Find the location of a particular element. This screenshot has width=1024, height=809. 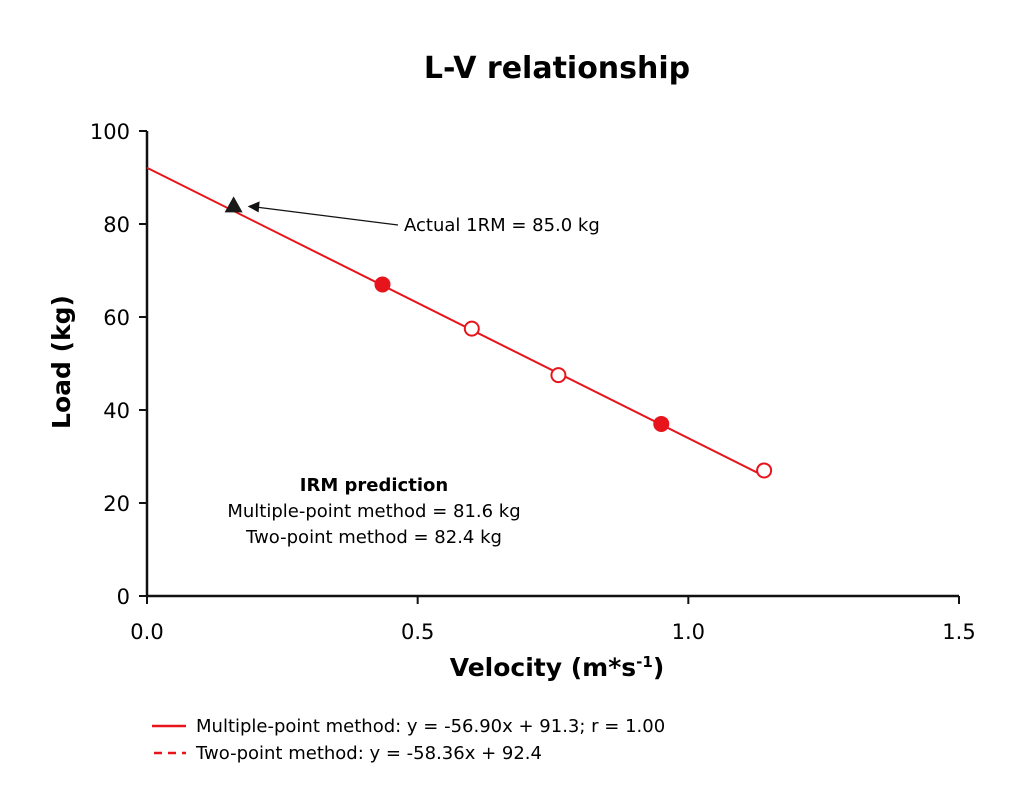

y-tick-label: 20 is located at coordinates (116, 504).